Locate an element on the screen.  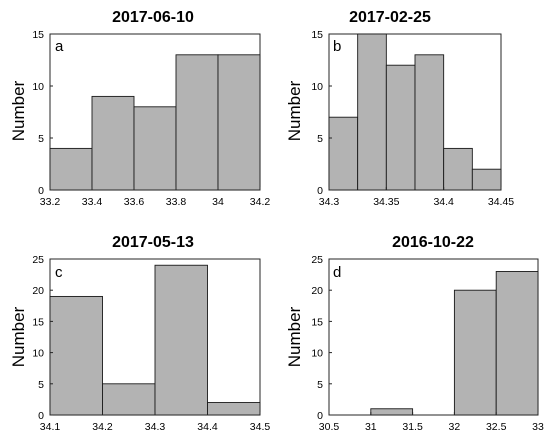
panel-b-letter: b is located at coordinates (337, 46).